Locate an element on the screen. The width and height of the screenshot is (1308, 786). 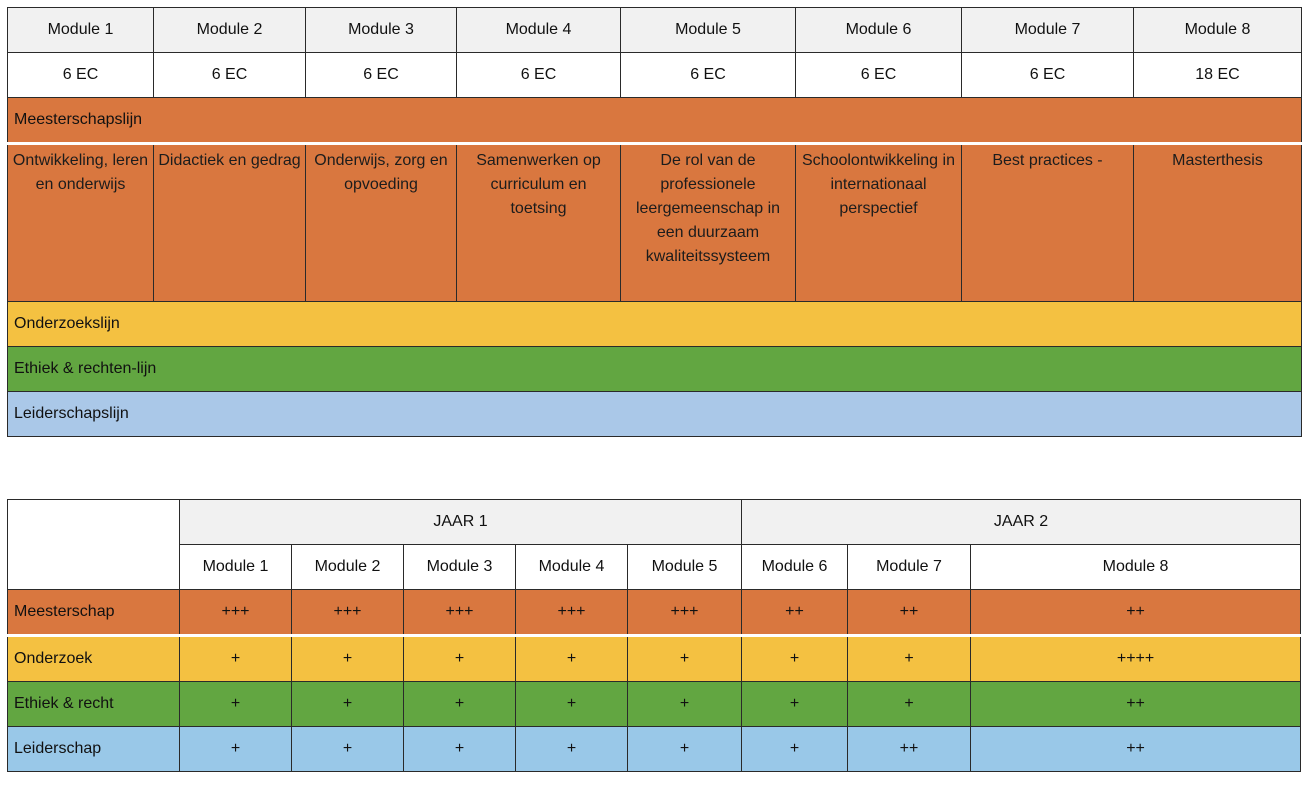
subject-cell: Best practices - is located at coordinates (1047, 222).